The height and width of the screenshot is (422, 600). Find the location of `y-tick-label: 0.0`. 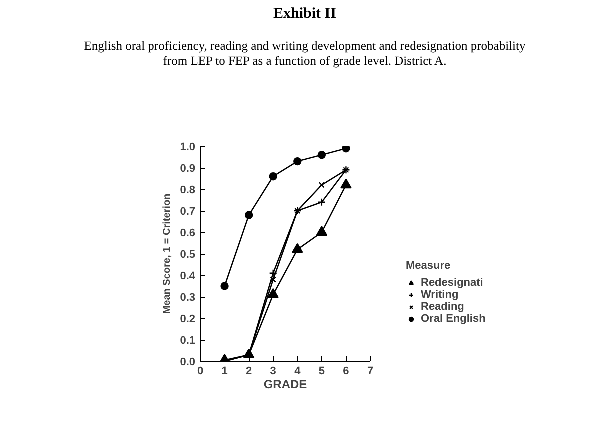

y-tick-label: 0.0 is located at coordinates (188, 362).